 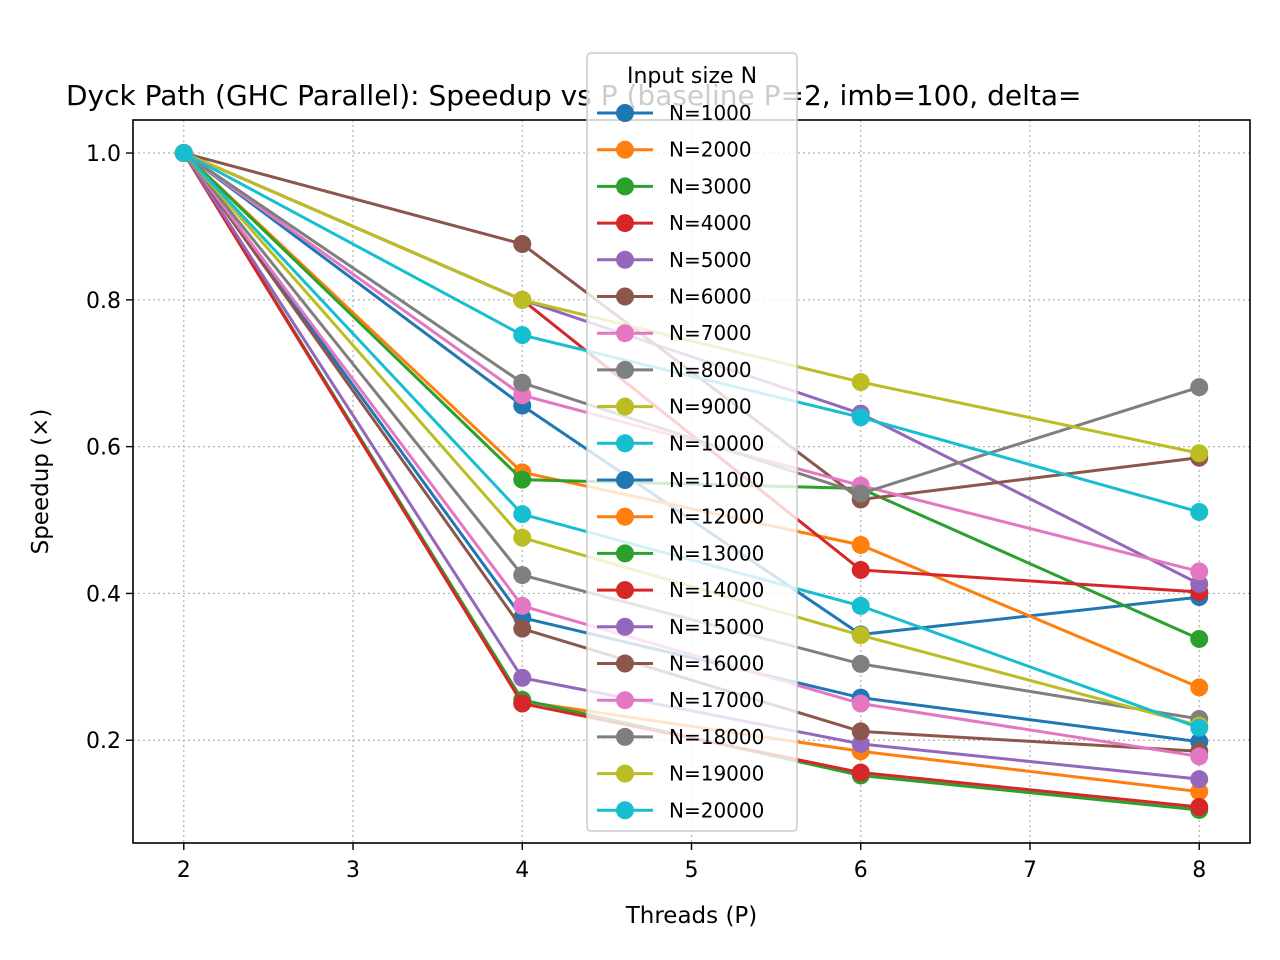 I want to click on y-tick-label: 0.8, so click(x=103, y=301).